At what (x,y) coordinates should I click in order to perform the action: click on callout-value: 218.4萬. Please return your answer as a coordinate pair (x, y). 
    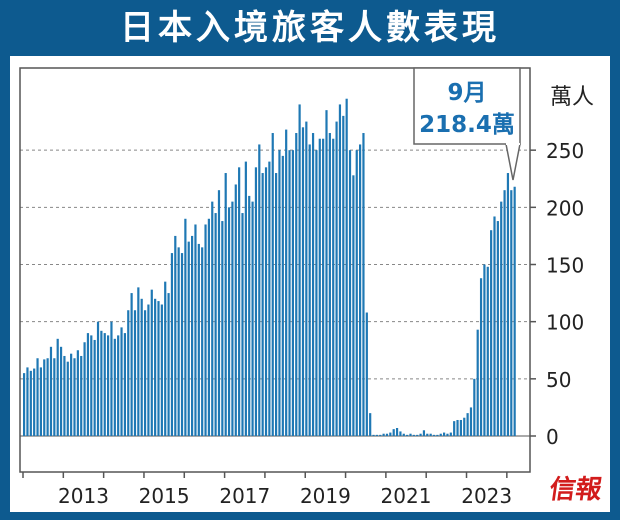
    Looking at the image, I should click on (467, 125).